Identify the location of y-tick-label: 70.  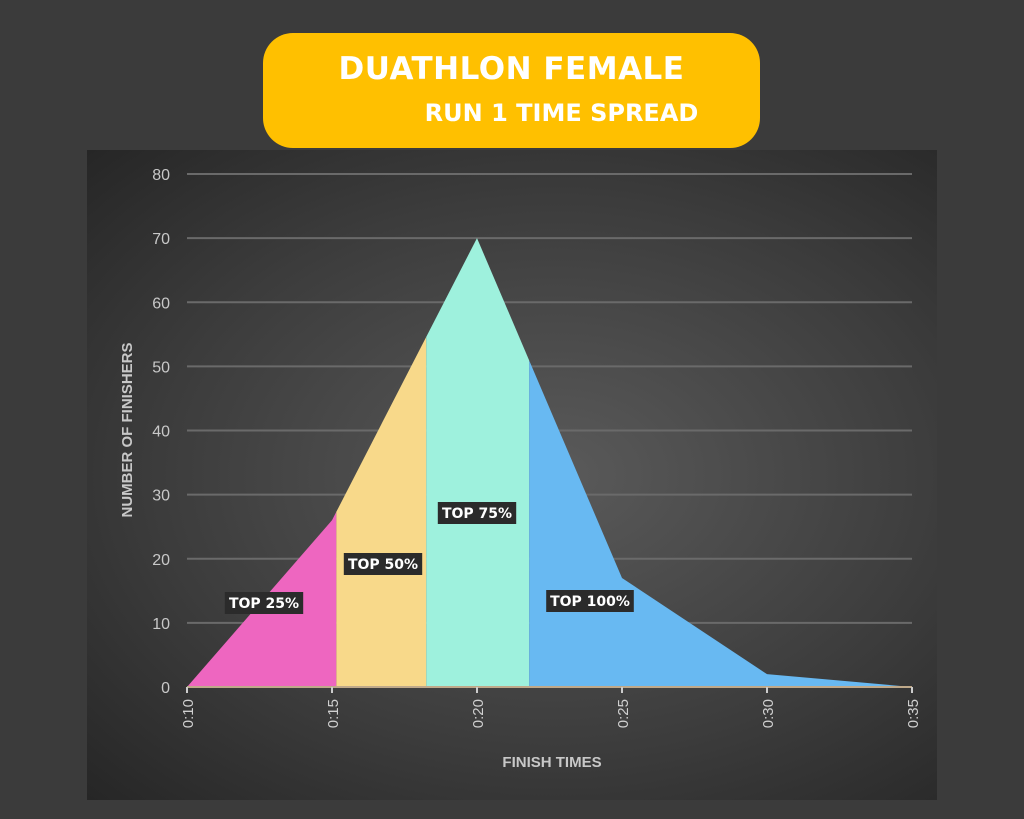
(161, 239).